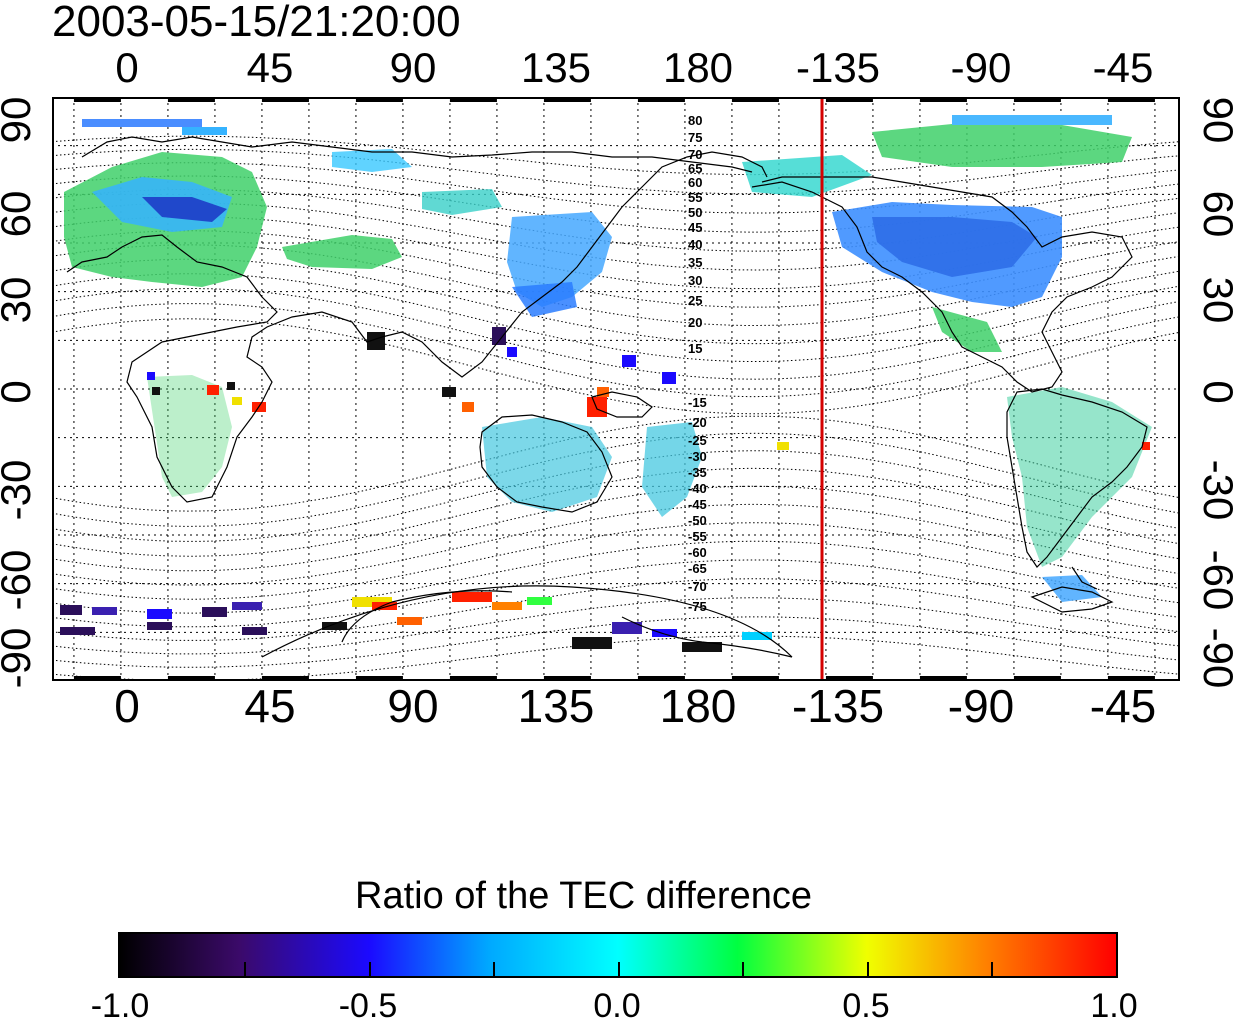 The width and height of the screenshot is (1240, 1026). Describe the element at coordinates (695, 244) in the screenshot. I see `contour-label: 40` at that location.